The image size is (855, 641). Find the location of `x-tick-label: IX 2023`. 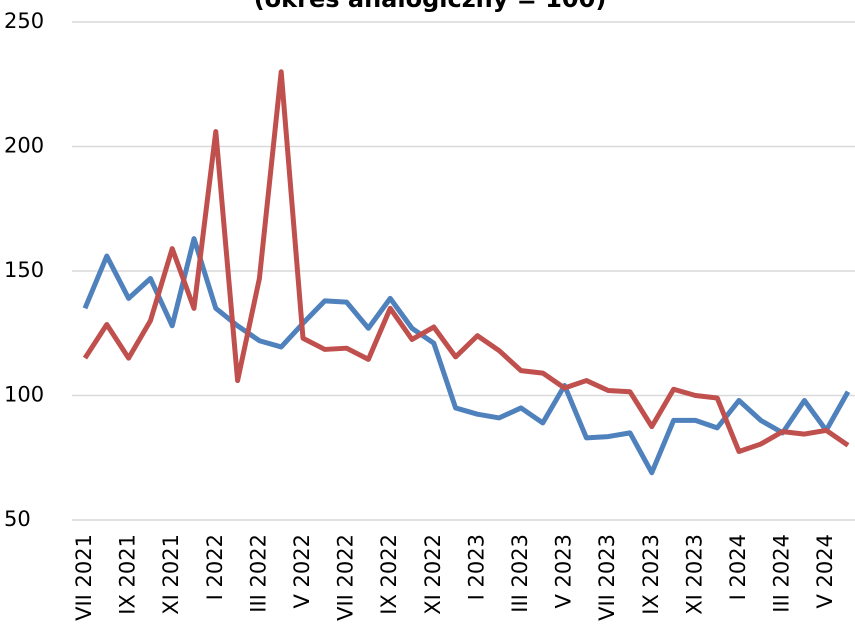

x-tick-label: IX 2023 is located at coordinates (651, 574).